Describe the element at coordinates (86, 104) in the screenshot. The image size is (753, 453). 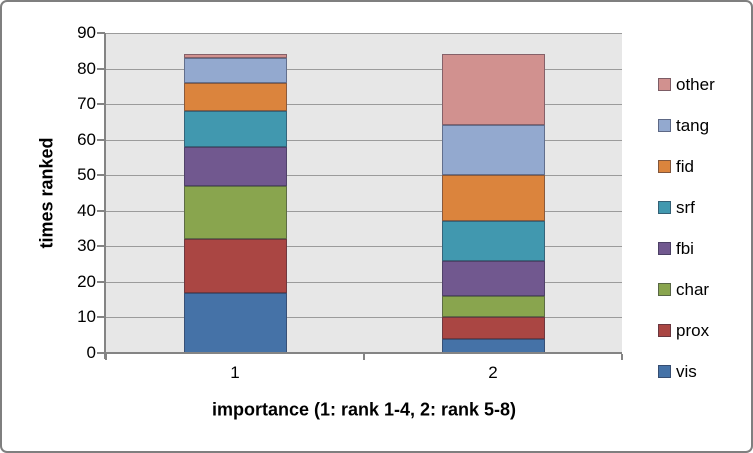
I see `y-tick-label: 70` at that location.